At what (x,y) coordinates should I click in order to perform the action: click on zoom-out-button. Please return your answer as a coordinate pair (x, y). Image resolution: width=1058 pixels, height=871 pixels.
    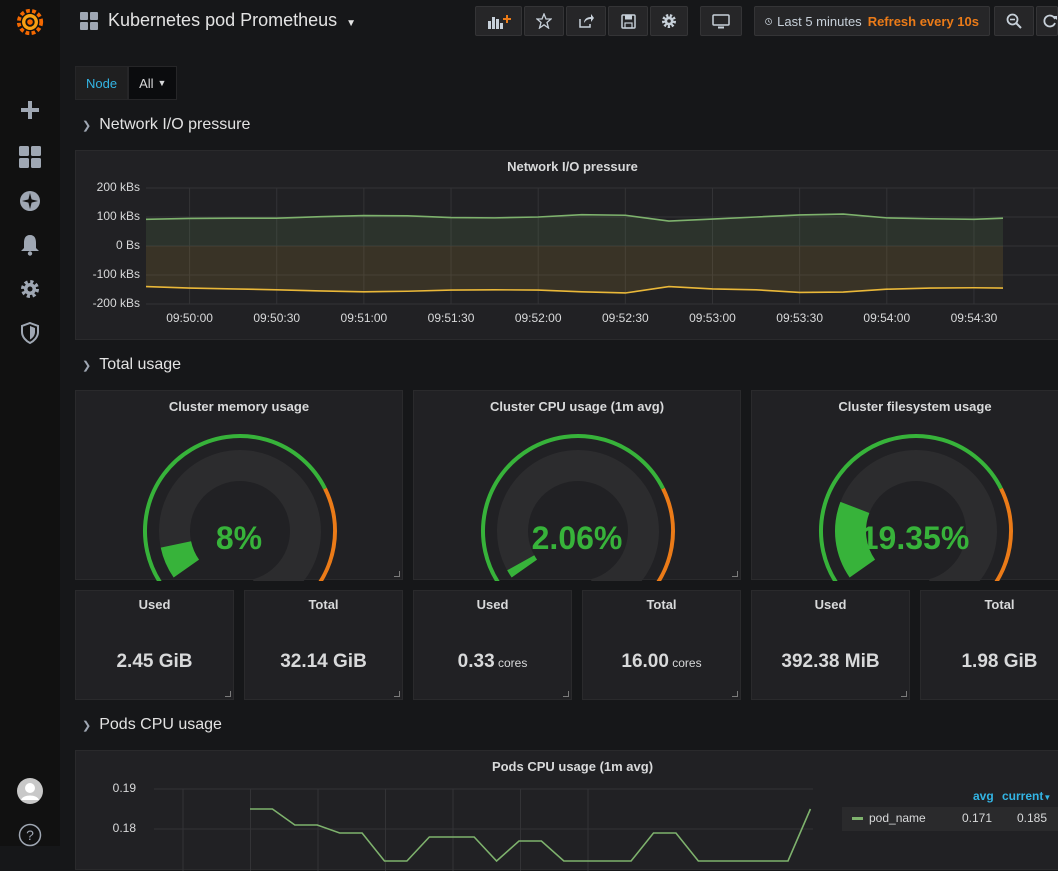
    Looking at the image, I should click on (1014, 21).